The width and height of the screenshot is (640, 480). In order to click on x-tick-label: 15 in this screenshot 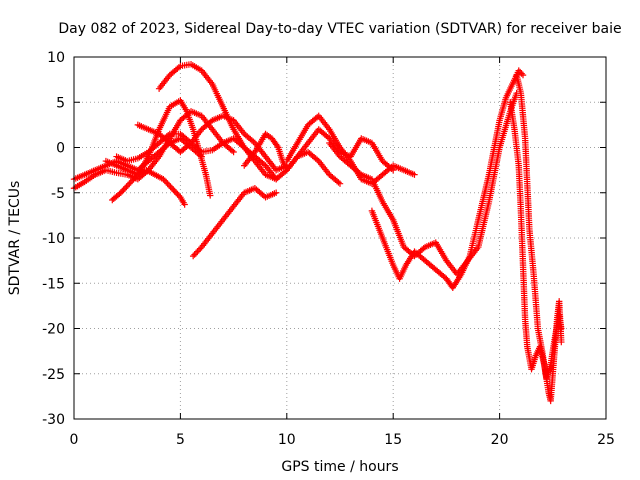, I will do `click(393, 440)`.